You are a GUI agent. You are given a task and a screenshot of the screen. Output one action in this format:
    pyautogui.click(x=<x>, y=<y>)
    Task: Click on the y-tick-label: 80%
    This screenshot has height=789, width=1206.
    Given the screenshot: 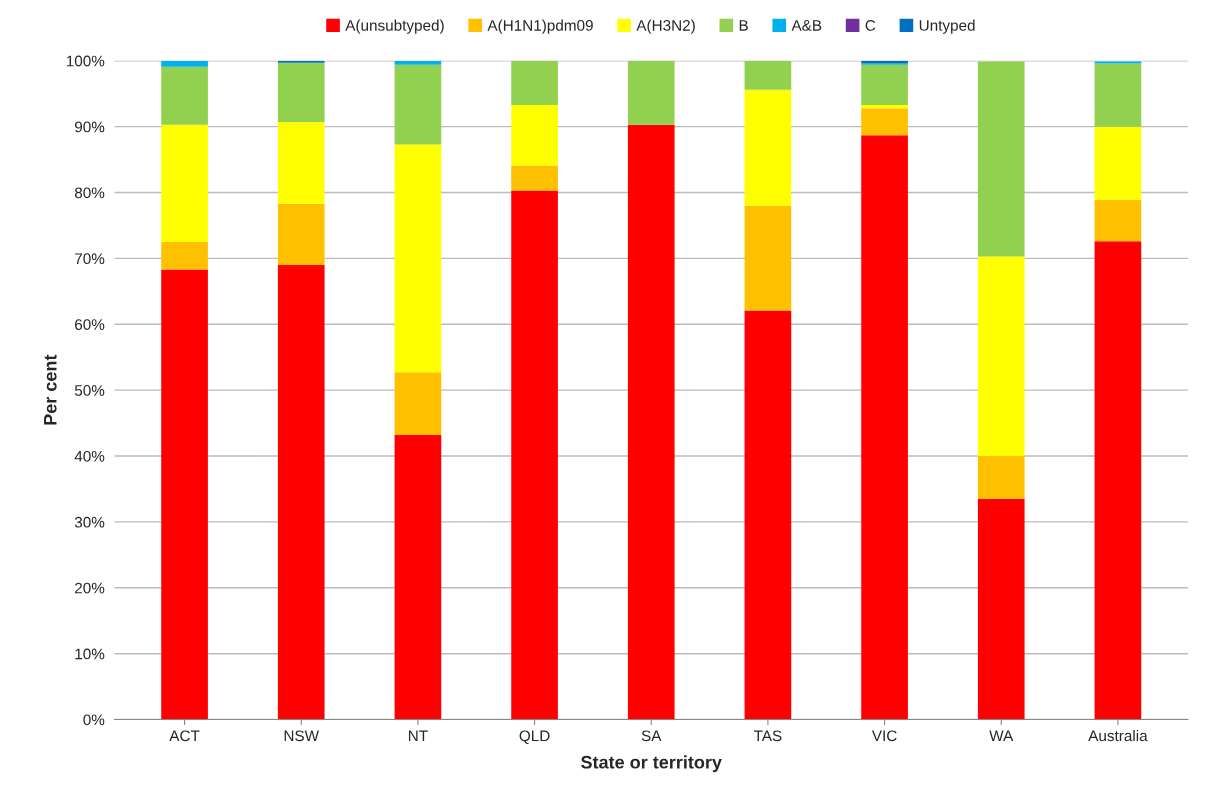 What is the action you would take?
    pyautogui.click(x=89, y=193)
    